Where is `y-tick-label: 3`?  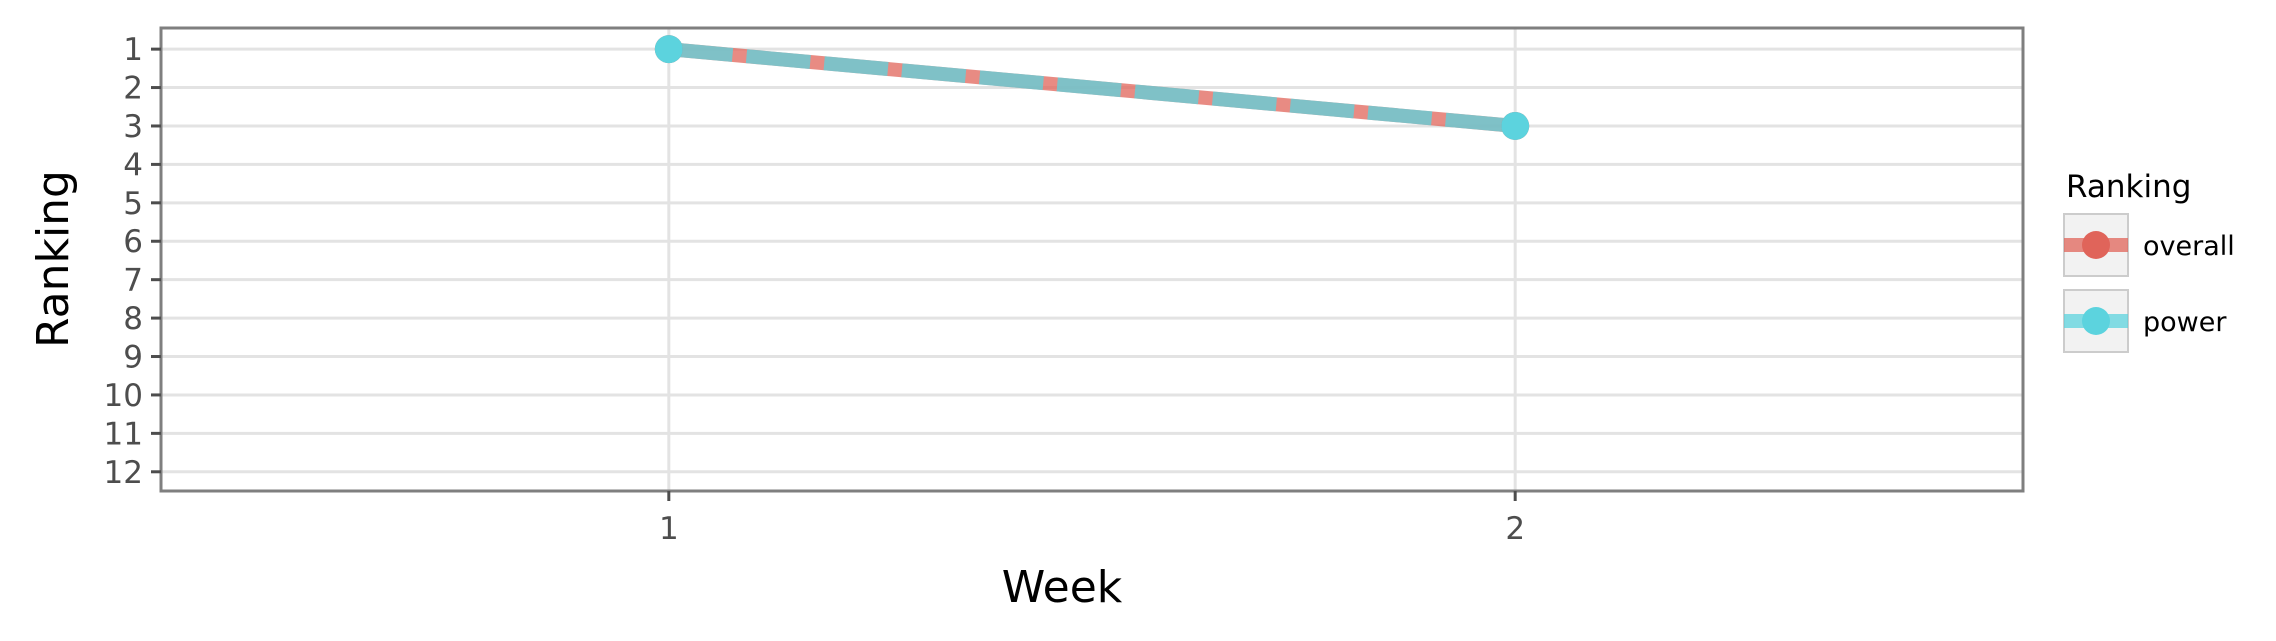
y-tick-label: 3 is located at coordinates (133, 127).